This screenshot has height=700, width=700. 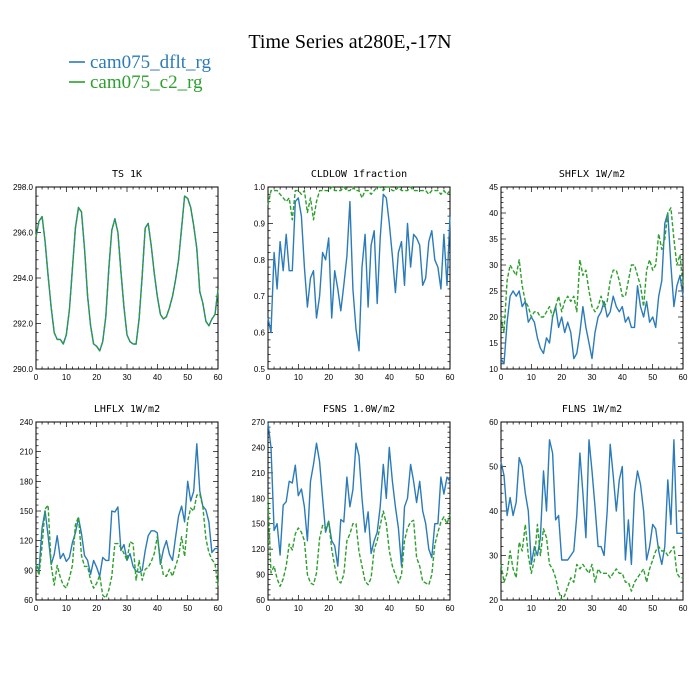 I want to click on legend: cam075_dflt_rg cam075_c2_rg, so click(x=140, y=72).